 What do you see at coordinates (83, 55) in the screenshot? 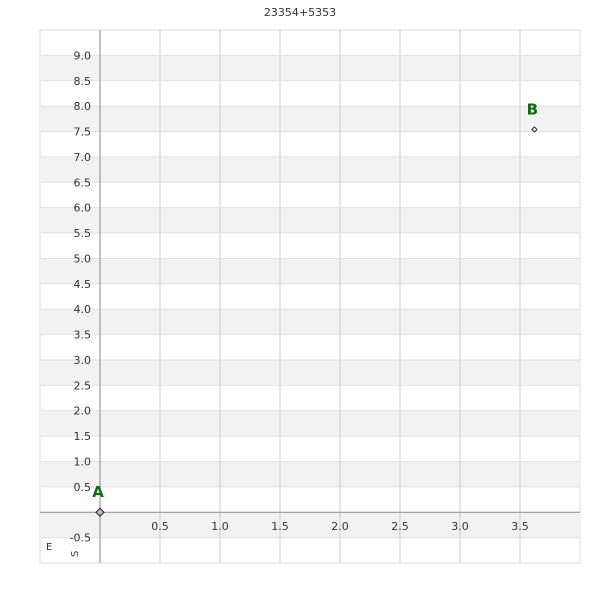
I see `y-tick-label: 9.0` at bounding box center [83, 55].